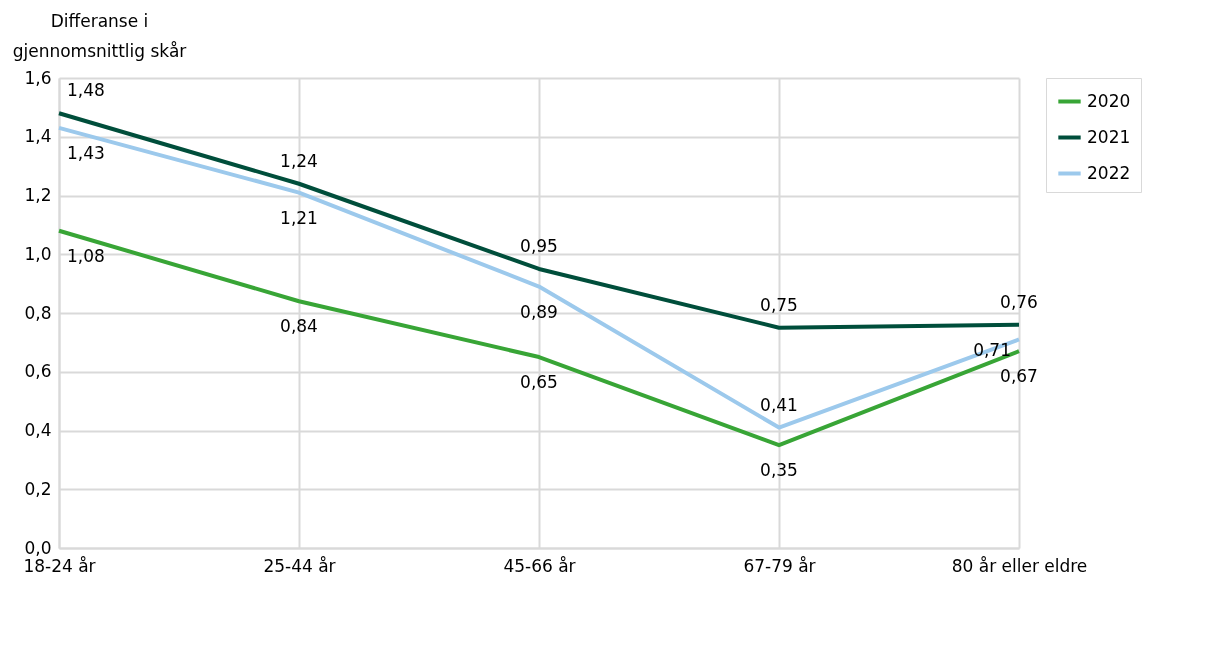  Describe the element at coordinates (38, 488) in the screenshot. I see `y-tick-label: 0,2` at that location.